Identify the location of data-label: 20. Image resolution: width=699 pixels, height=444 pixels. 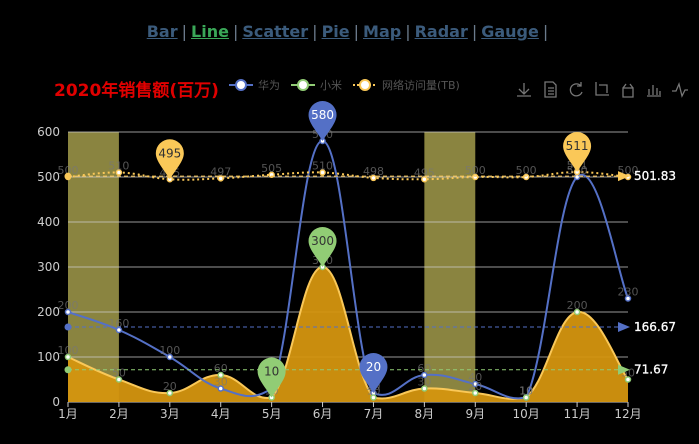
(475, 386).